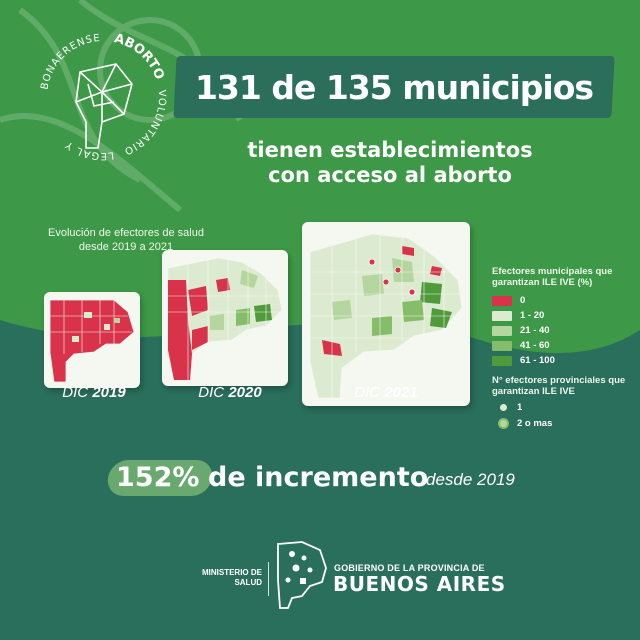 This screenshot has height=640, width=640. I want to click on province-map-2021, so click(386, 316).